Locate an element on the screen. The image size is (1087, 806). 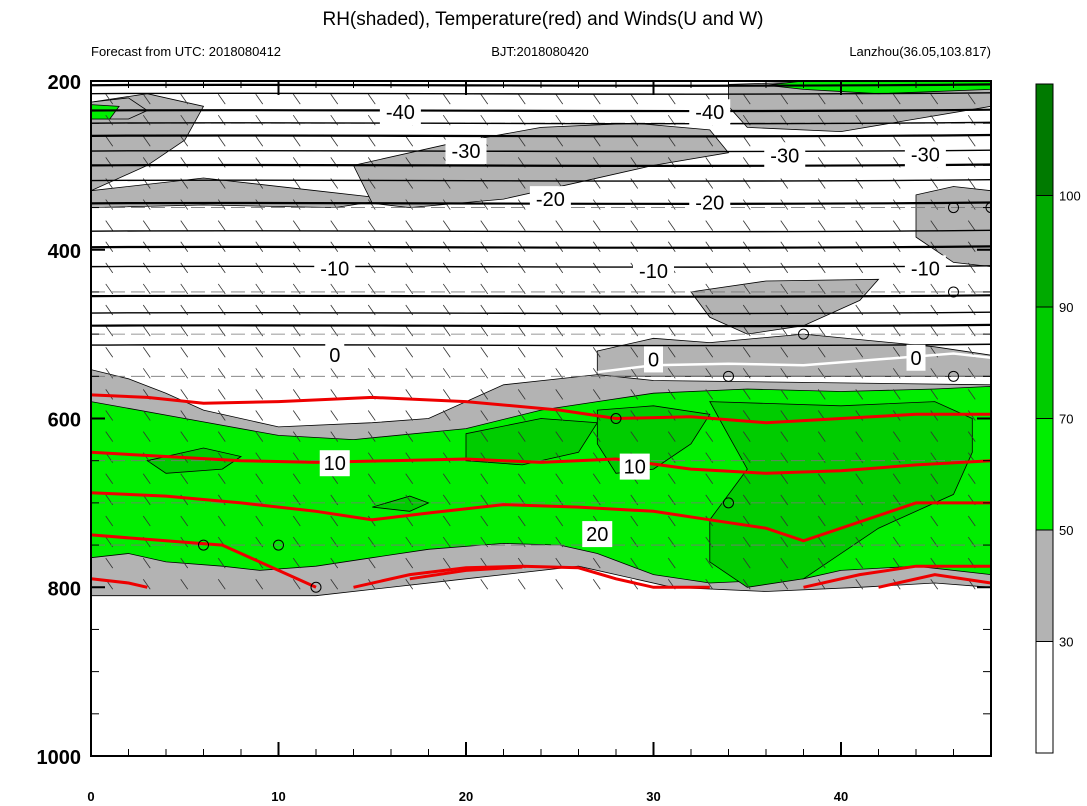
x-tick-label: 10 is located at coordinates (278, 796).